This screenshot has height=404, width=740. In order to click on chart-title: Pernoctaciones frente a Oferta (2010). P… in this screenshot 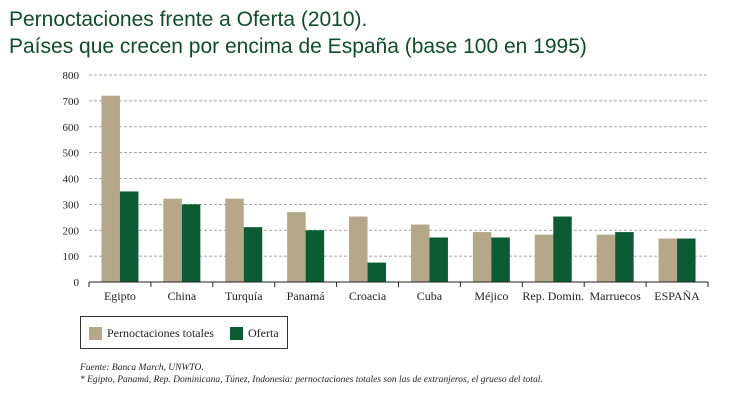, I will do `click(298, 33)`.